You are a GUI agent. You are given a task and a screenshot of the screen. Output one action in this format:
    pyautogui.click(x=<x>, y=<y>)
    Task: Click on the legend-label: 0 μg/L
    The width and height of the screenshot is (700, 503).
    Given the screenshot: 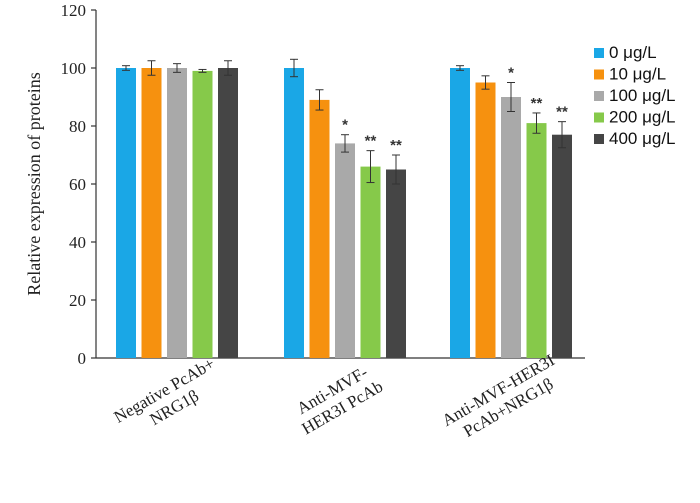 What is the action you would take?
    pyautogui.click(x=633, y=52)
    